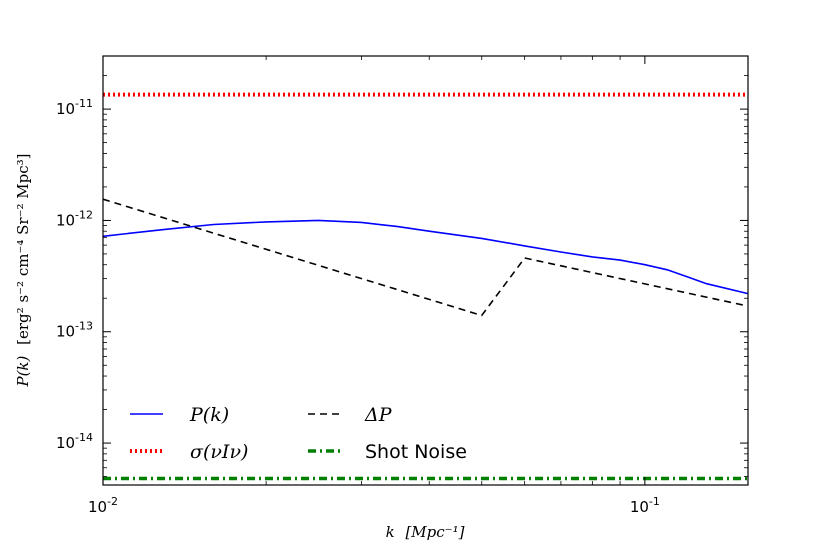  I want to click on y-axis-label: P(k) [erg² s⁻² cm⁻⁴ Sr⁻² Mpc³], so click(23, 270).